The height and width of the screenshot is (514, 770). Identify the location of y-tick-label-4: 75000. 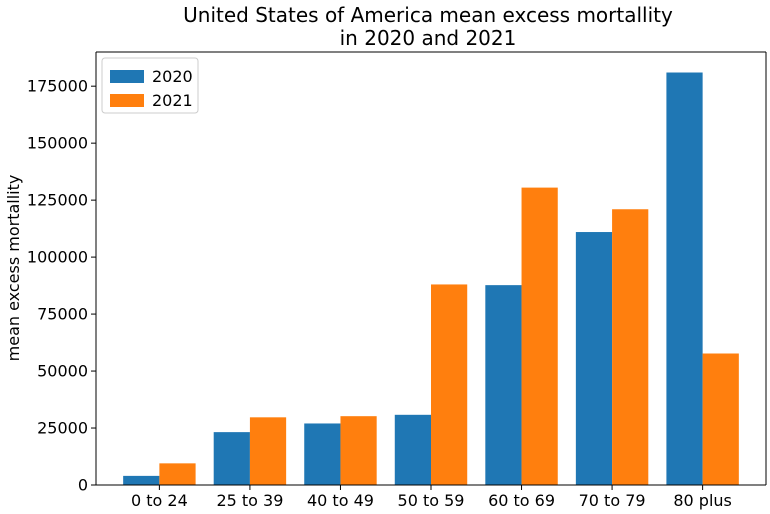
(62, 314).